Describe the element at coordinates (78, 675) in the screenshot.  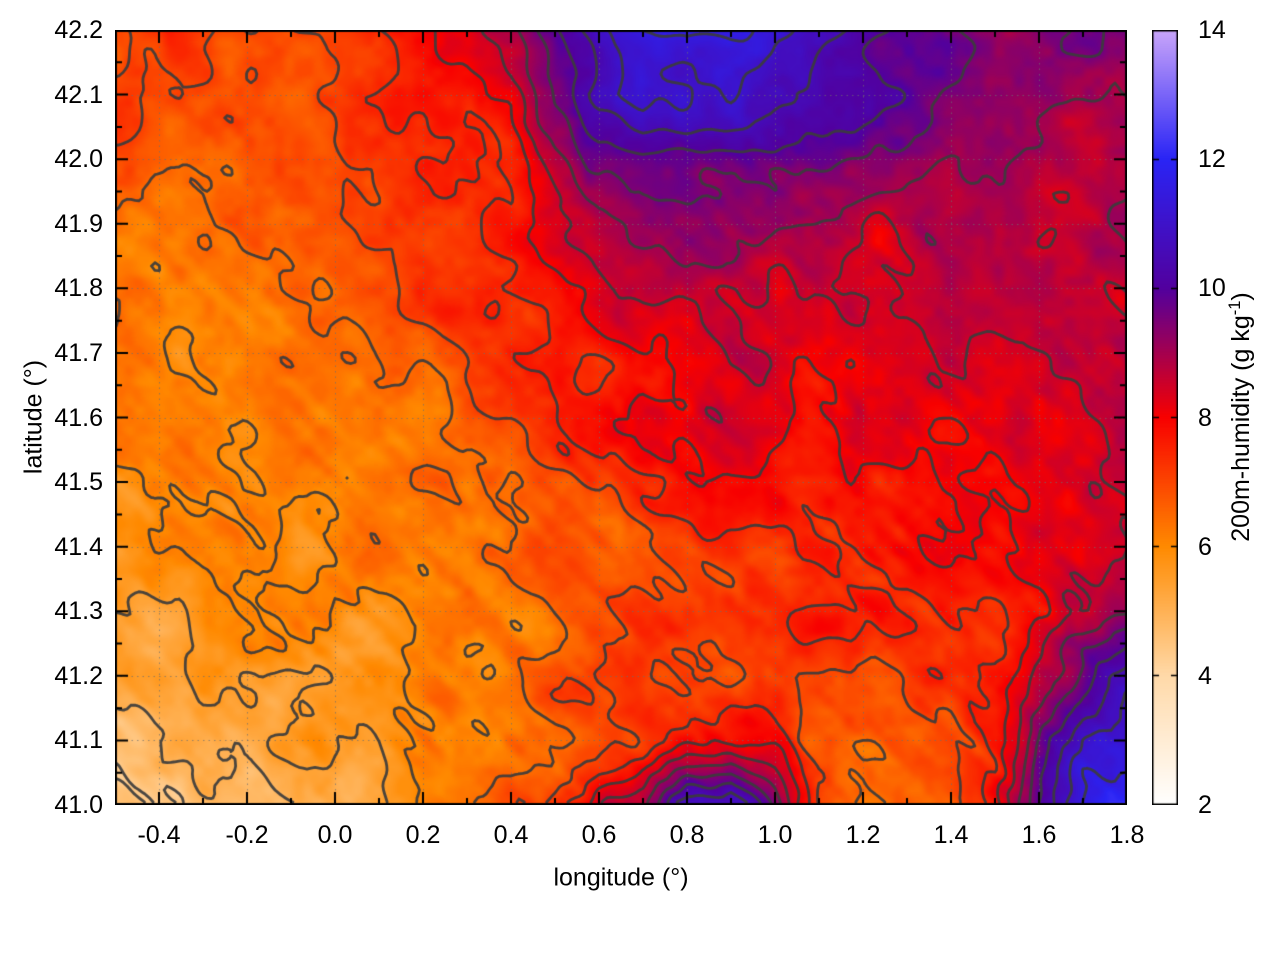
I see `y-tick-label: 41.2` at that location.